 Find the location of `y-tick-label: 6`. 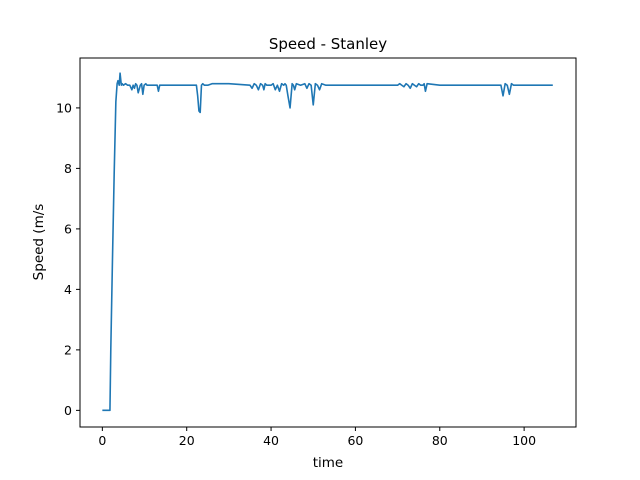

y-tick-label: 6 is located at coordinates (68, 228).